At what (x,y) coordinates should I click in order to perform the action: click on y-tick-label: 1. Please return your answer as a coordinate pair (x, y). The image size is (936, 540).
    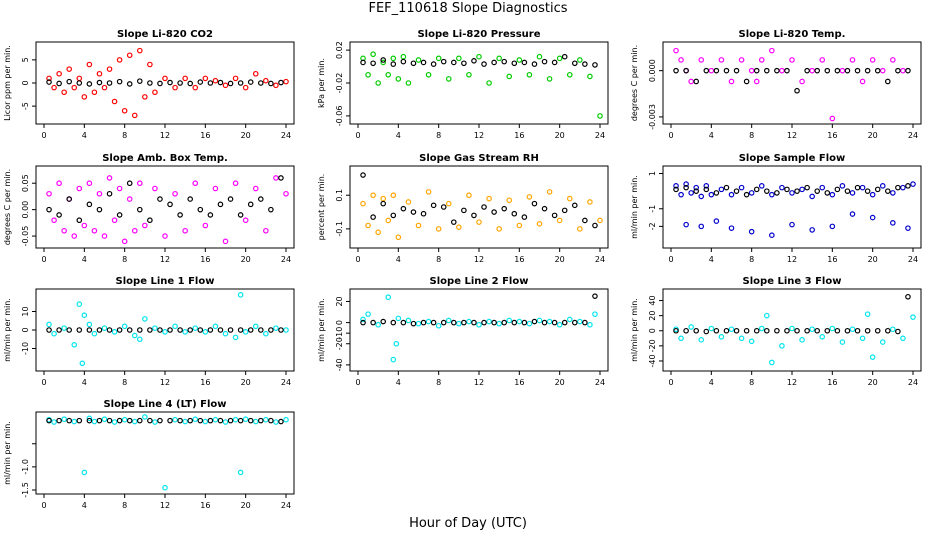
    Looking at the image, I should click on (652, 173).